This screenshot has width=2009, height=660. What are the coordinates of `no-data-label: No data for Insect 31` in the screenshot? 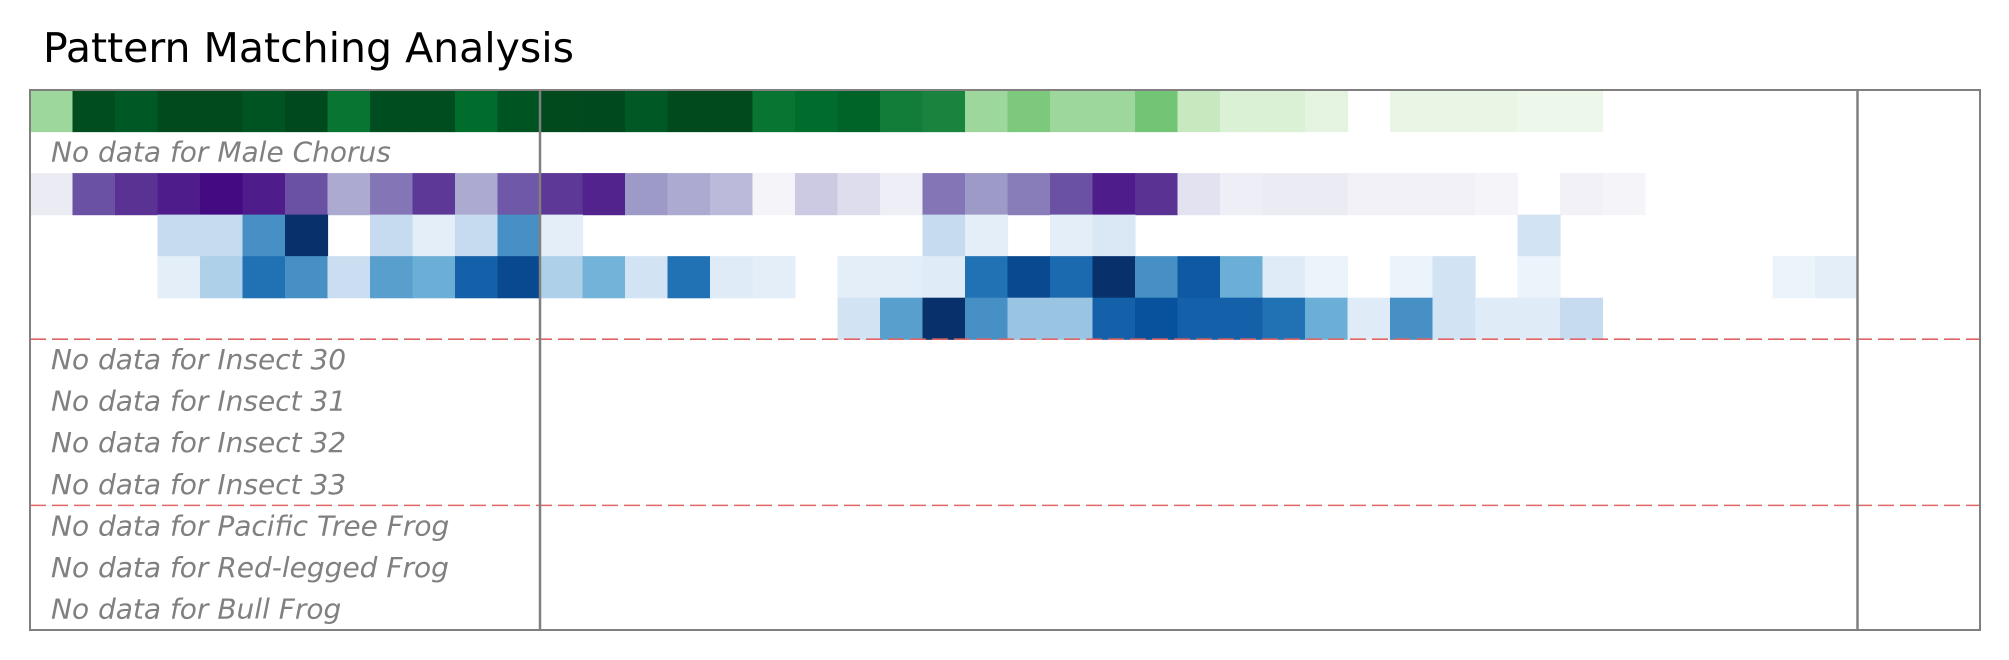 It's located at (198, 401).